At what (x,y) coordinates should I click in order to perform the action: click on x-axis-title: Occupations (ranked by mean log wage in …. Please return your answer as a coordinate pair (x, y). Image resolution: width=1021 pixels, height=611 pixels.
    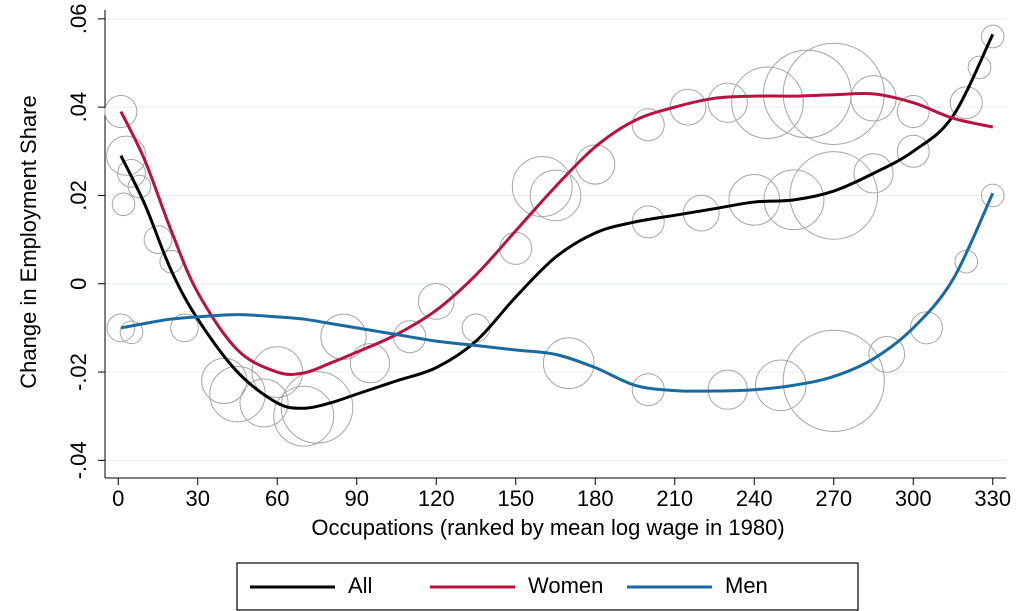
    Looking at the image, I should click on (547, 527).